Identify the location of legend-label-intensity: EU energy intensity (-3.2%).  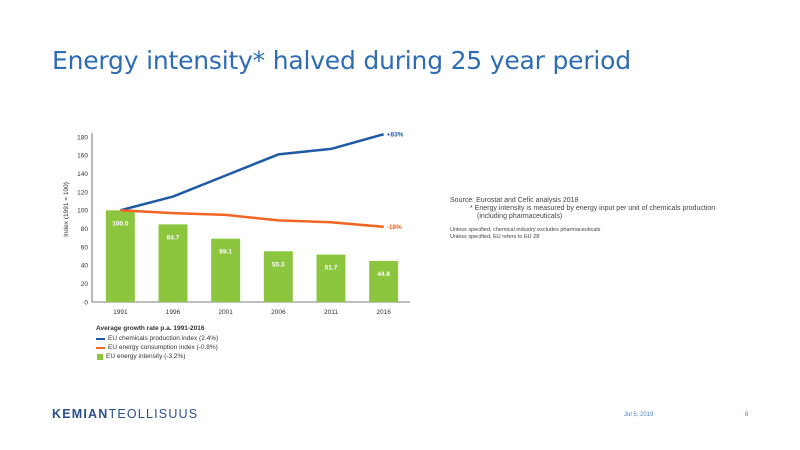
(146, 356).